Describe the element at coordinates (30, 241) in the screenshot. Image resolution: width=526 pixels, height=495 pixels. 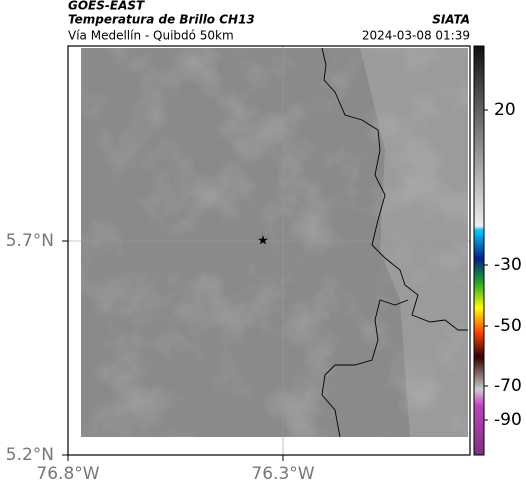
I see `y-tick-label: 5.7°N` at that location.